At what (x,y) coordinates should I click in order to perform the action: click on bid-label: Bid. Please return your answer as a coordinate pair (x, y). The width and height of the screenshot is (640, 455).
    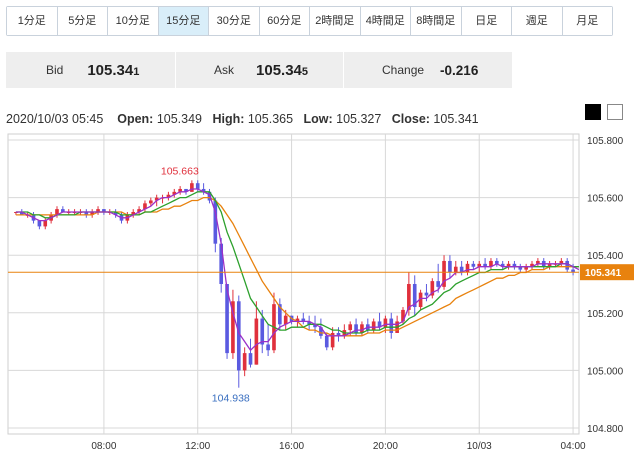
    Looking at the image, I should click on (55, 70).